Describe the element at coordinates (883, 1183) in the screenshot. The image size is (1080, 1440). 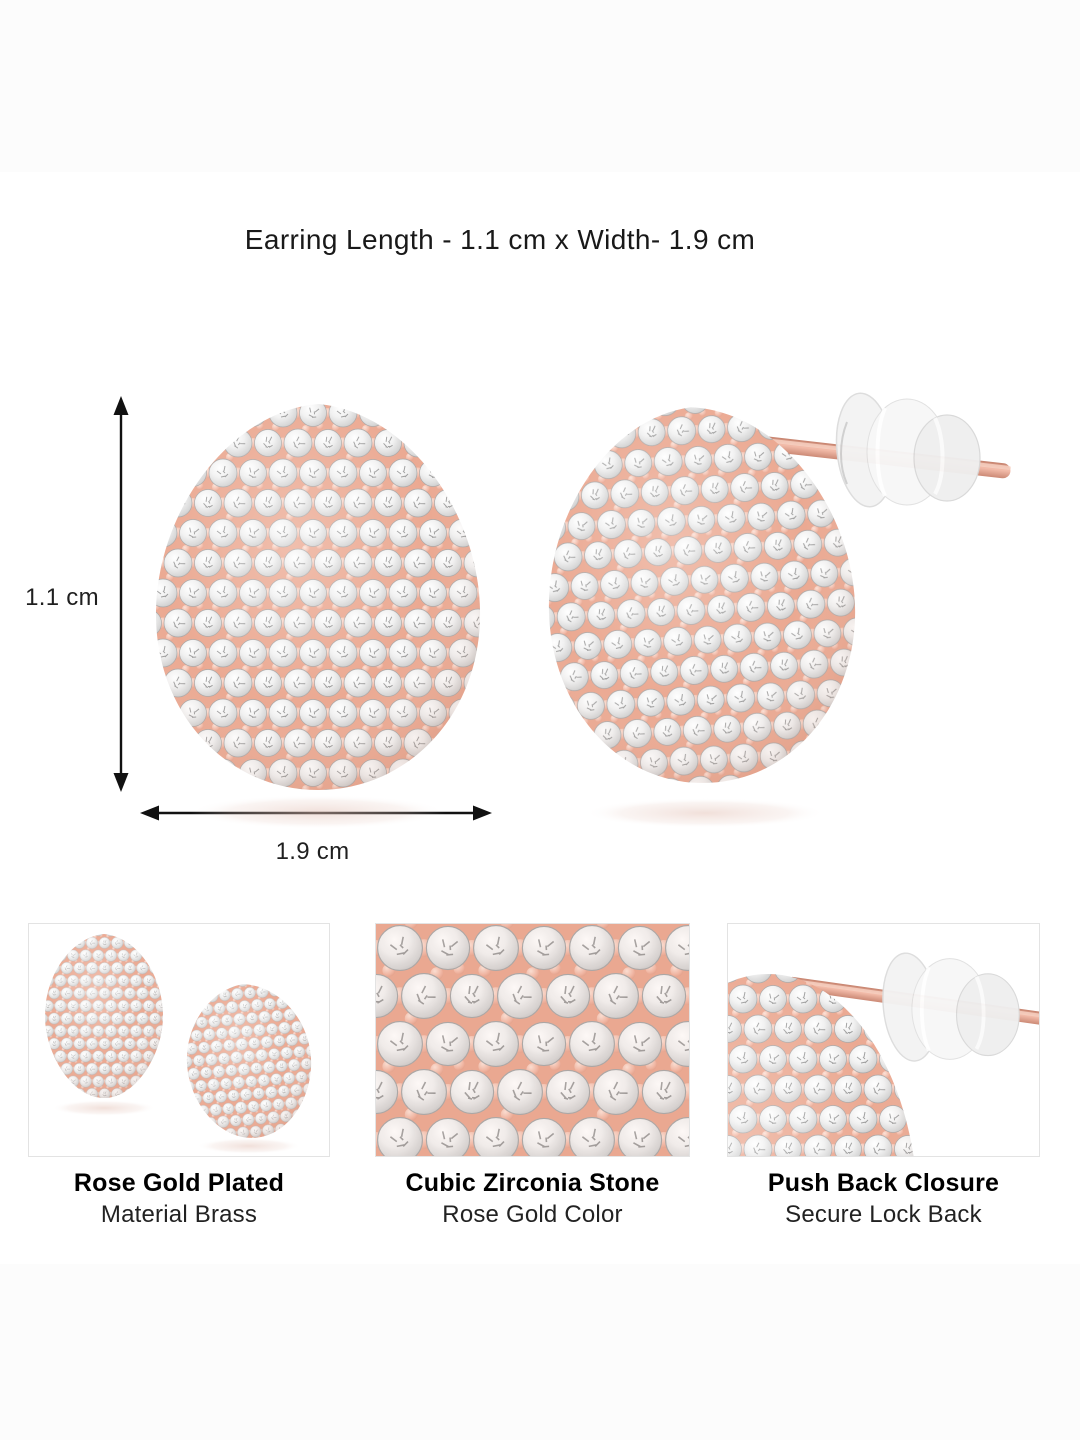
I see `feature-title: Push Back Closure` at that location.